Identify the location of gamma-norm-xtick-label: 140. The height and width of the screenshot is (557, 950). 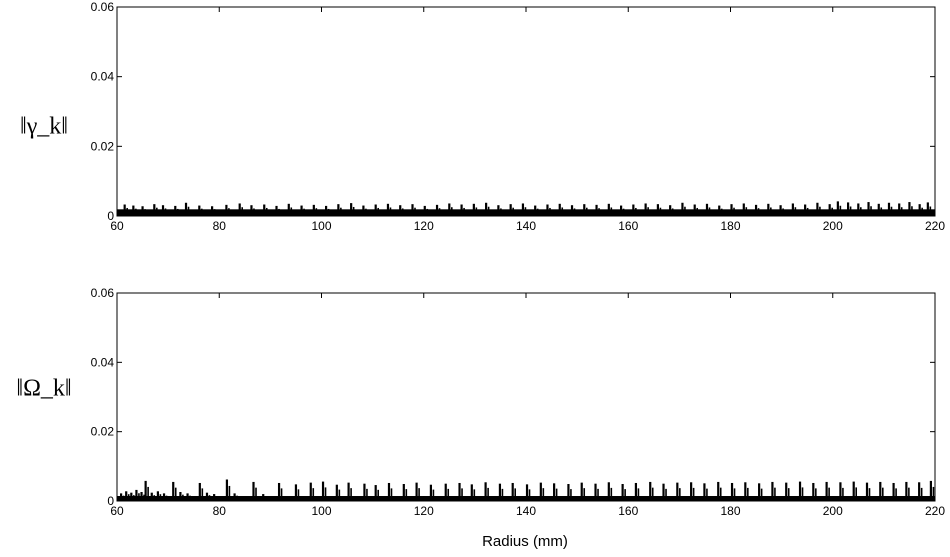
(526, 226).